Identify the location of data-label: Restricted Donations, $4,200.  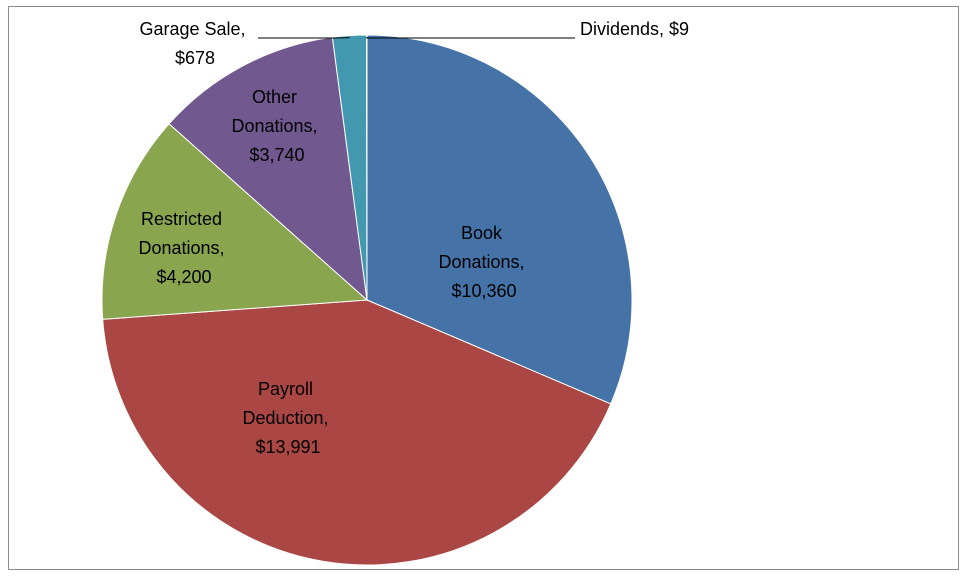
(183, 248).